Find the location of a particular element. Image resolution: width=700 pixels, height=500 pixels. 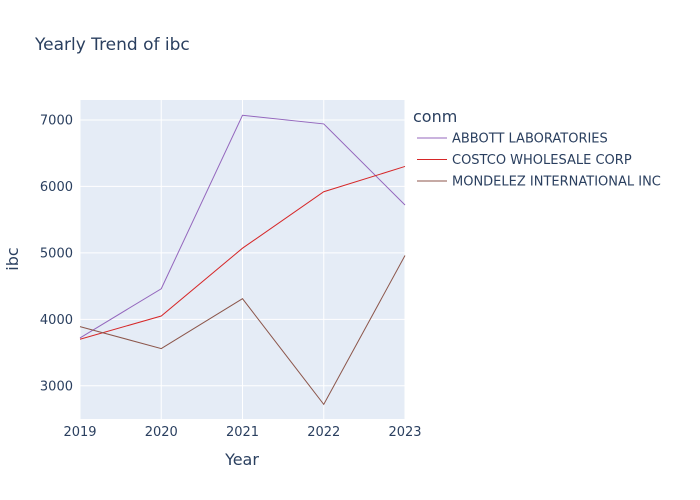

y-axis-label: ibc is located at coordinates (12, 258).